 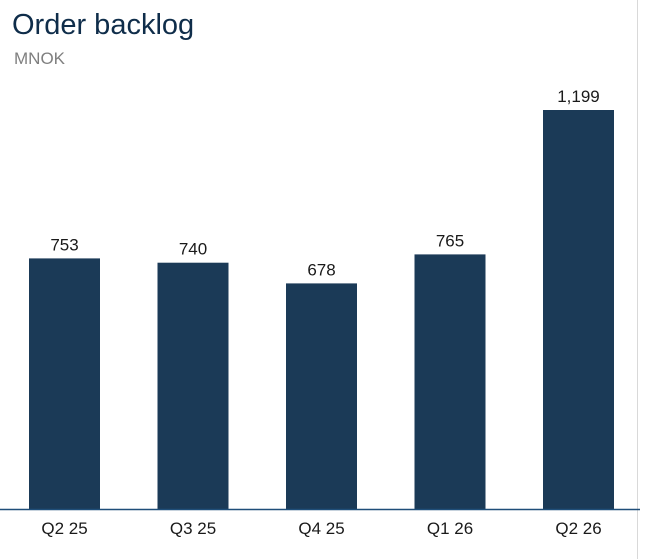 I want to click on x-tick-label: Q2 25, so click(x=64, y=528).